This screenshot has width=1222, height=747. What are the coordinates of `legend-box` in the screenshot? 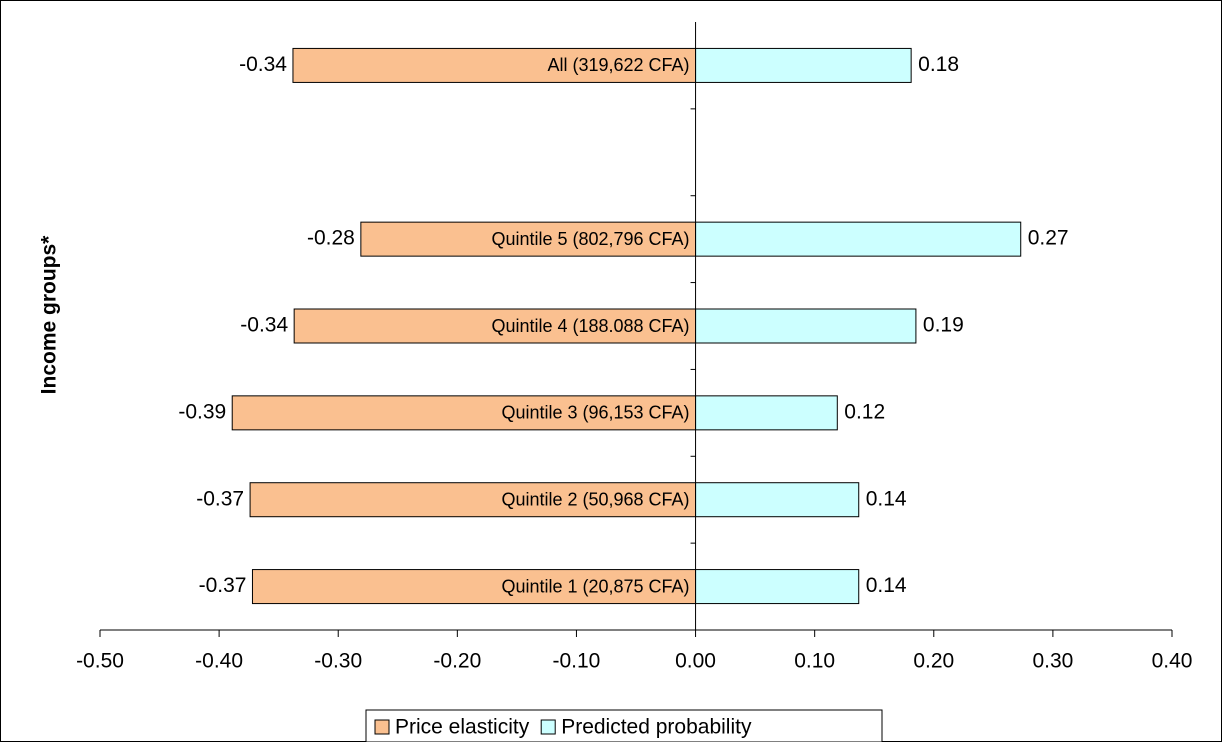 It's located at (624, 726).